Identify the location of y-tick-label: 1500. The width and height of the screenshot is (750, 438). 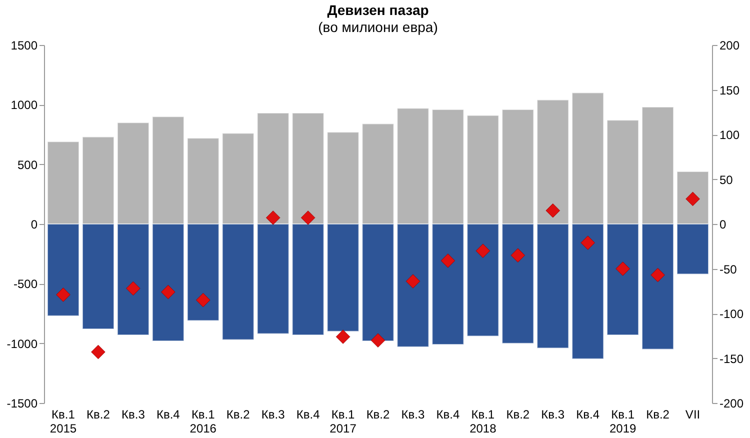
(24, 45).